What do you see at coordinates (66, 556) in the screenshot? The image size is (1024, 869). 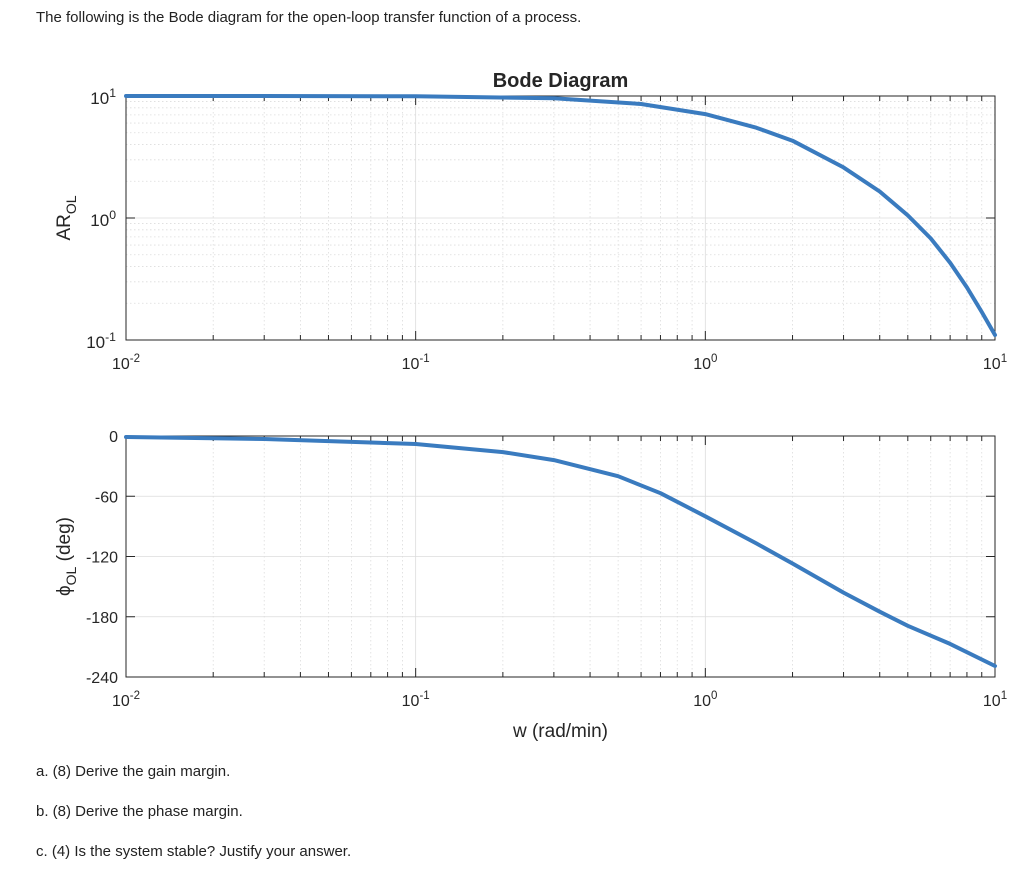 I see `y-axis-label: ϕOL (deg)` at bounding box center [66, 556].